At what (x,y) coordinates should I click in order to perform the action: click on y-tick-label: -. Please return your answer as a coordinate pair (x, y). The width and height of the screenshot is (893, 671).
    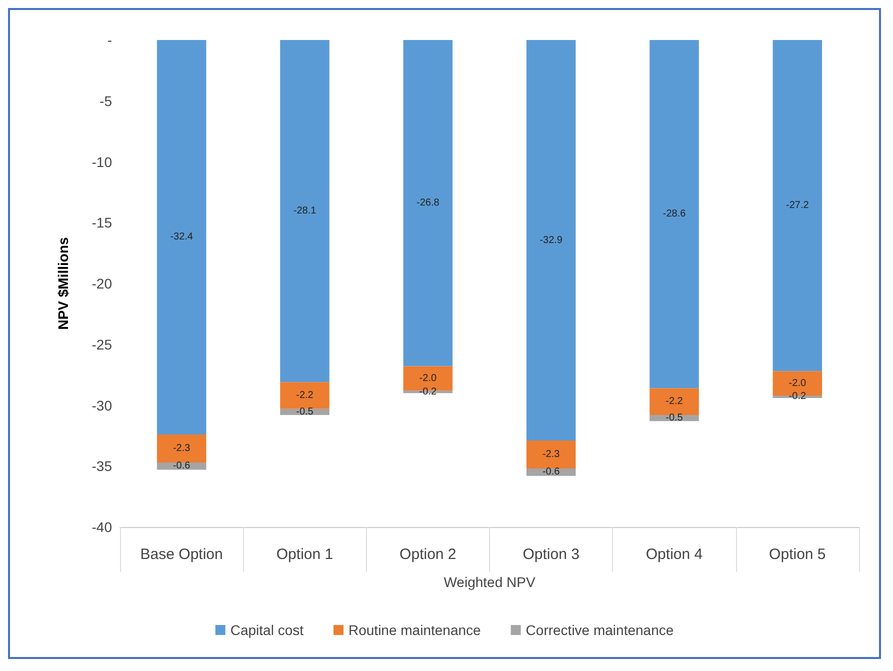
    Looking at the image, I should click on (109, 40).